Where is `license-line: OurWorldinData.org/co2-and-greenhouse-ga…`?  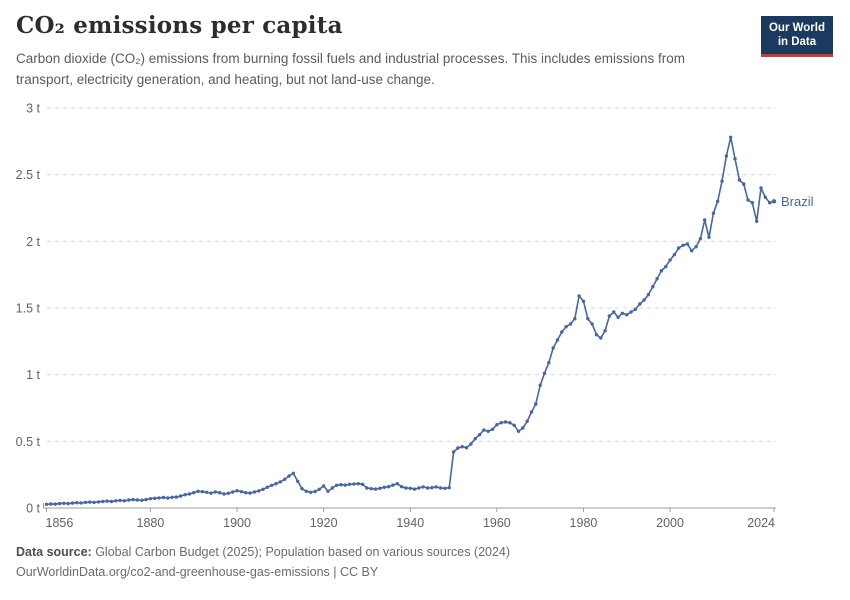 license-line: OurWorldinData.org/co2-and-greenhouse-ga… is located at coordinates (197, 572).